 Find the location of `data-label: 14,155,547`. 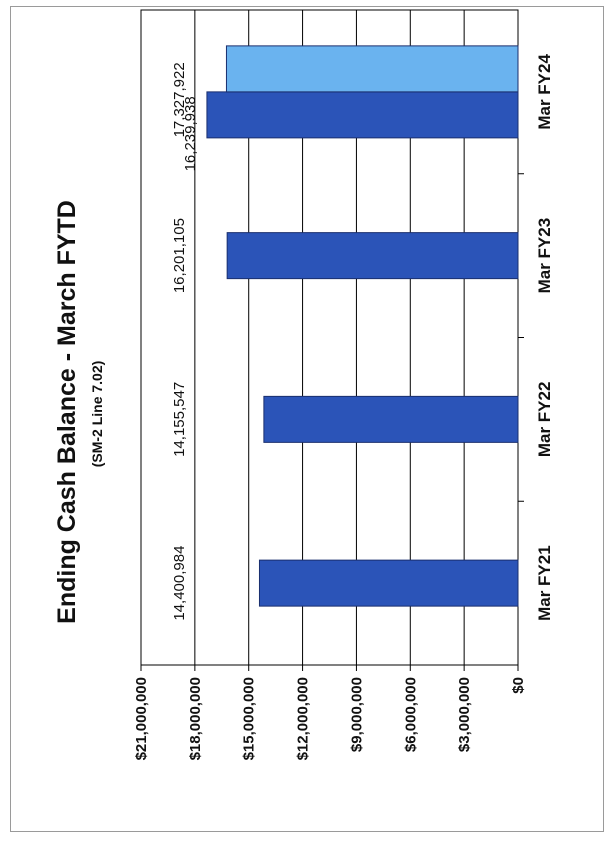

data-label: 14,155,547 is located at coordinates (179, 419).